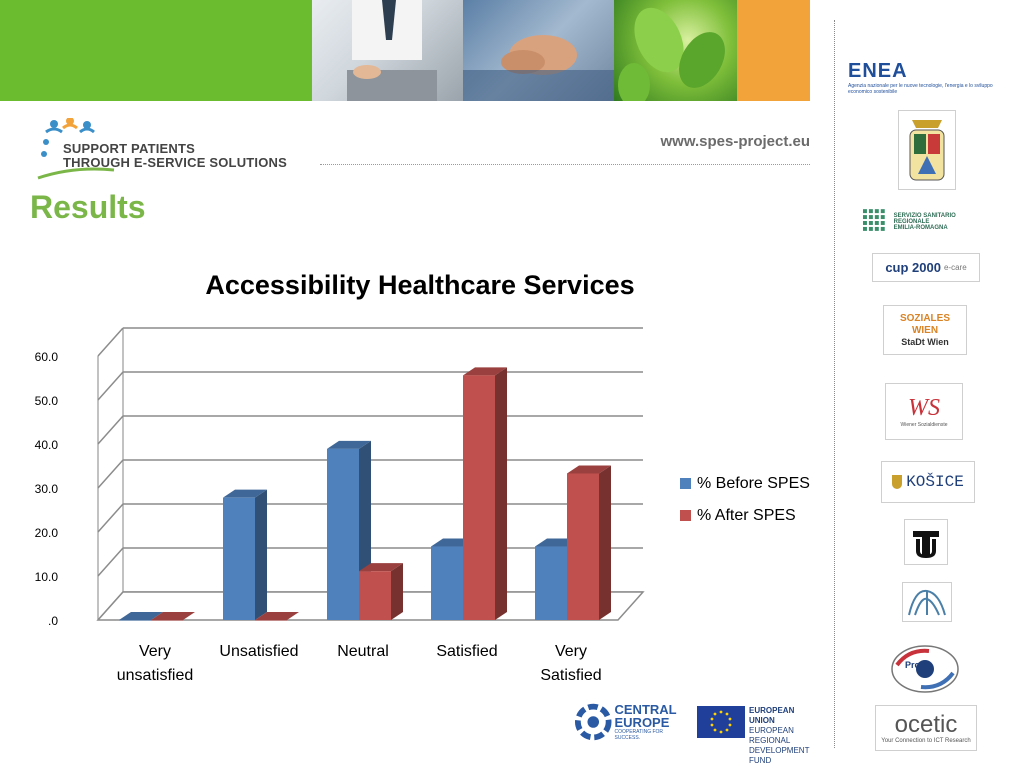  What do you see at coordinates (129, 148) in the screenshot?
I see `logo-line-1: SUPPORT PATIENTS` at bounding box center [129, 148].